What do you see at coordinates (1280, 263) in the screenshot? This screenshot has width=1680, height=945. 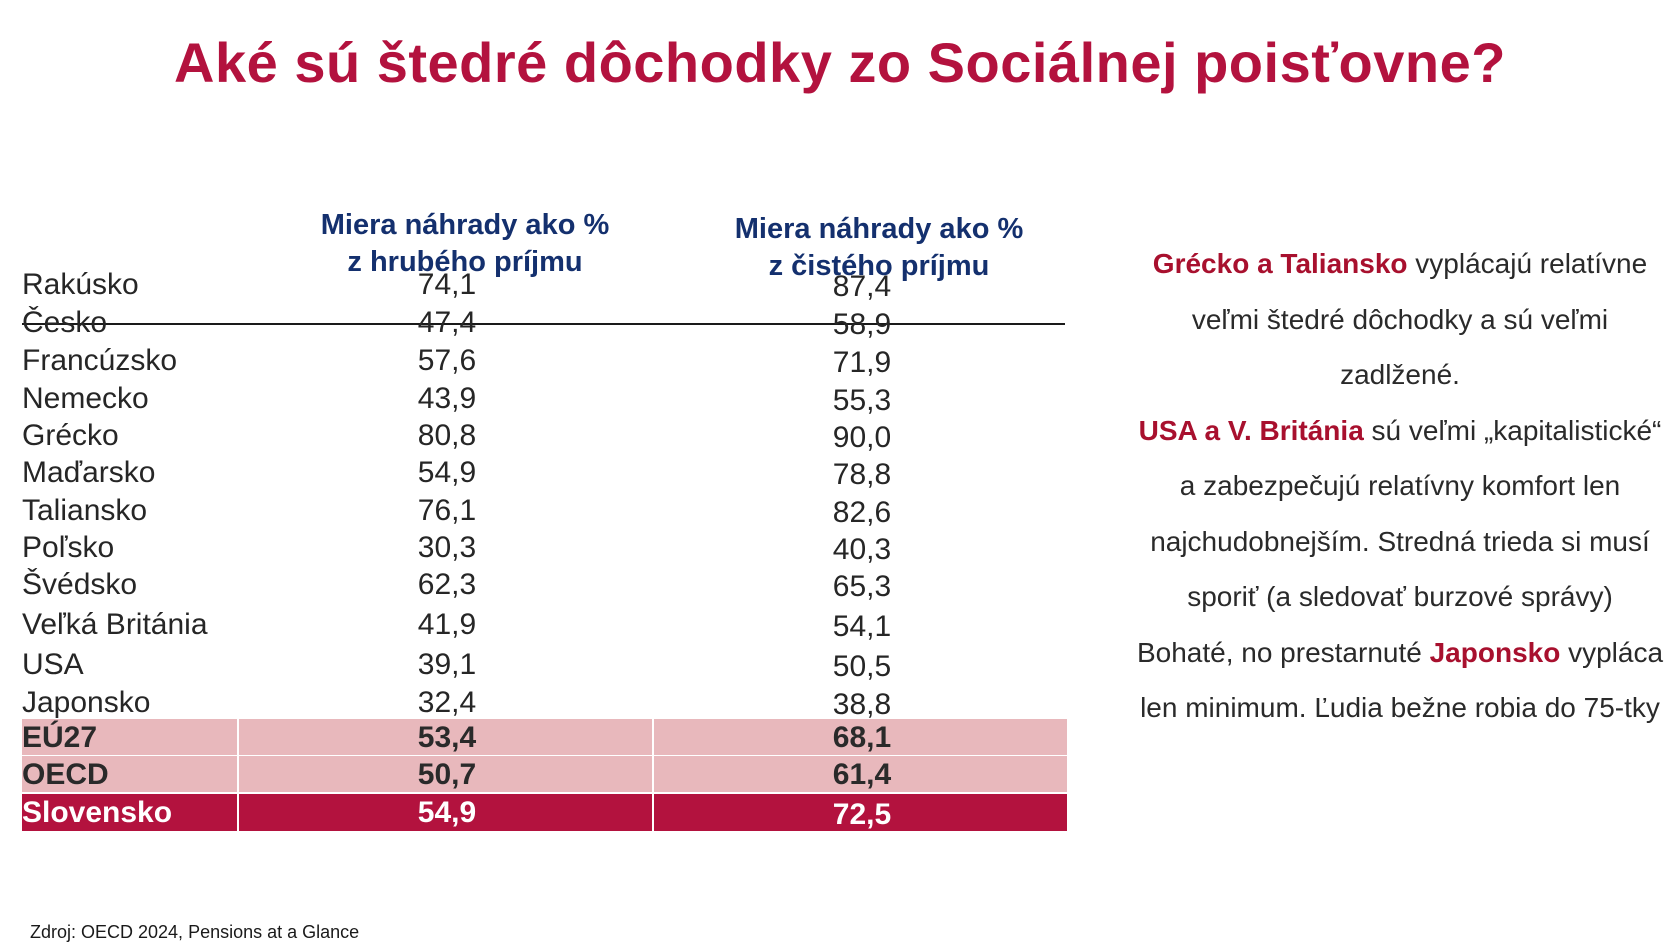 I see `commentary-emphasis-1: Grécko a Taliansko` at bounding box center [1280, 263].